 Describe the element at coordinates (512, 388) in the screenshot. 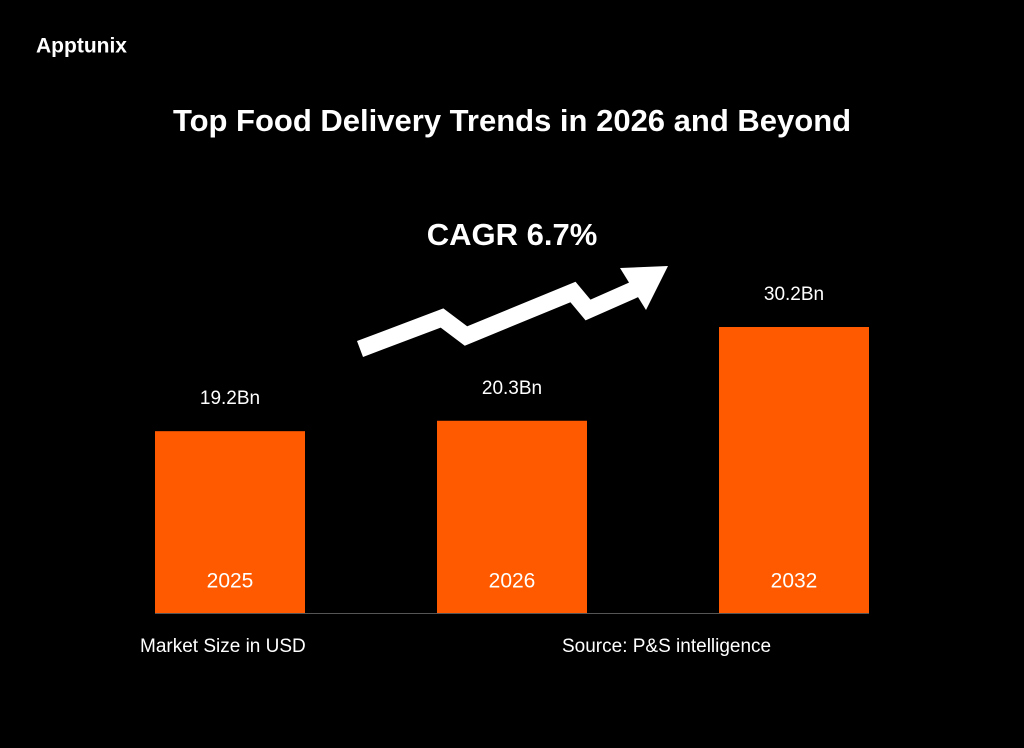

I see `value-label: 20.3Bn` at that location.